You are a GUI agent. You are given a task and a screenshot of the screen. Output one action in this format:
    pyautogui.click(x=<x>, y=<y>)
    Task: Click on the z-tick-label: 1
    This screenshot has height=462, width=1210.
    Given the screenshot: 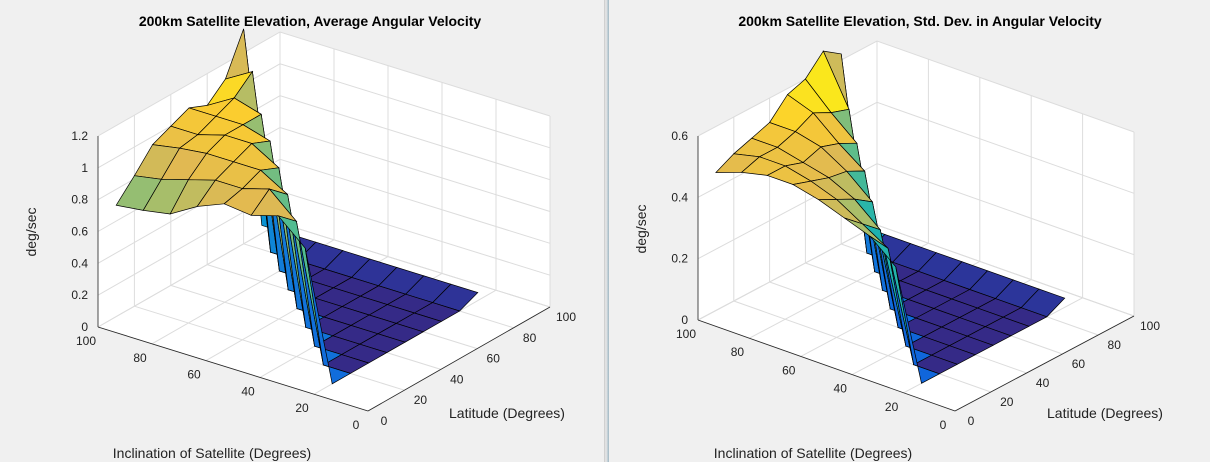 What is the action you would take?
    pyautogui.click(x=84, y=168)
    